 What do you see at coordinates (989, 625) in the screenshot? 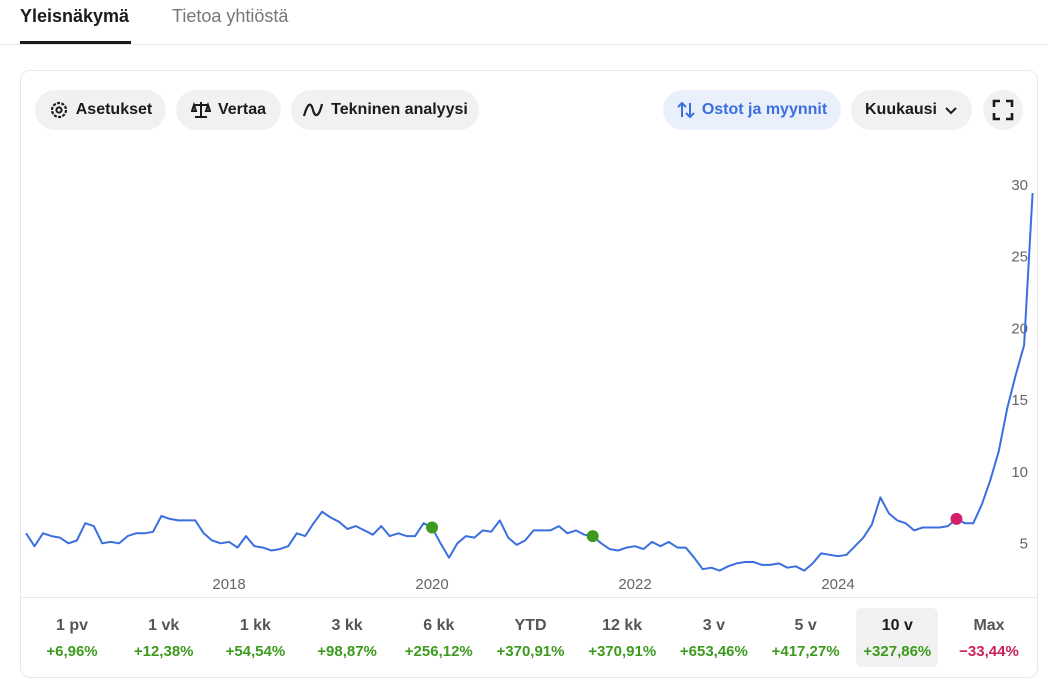
I see `period-label: Max` at bounding box center [989, 625].